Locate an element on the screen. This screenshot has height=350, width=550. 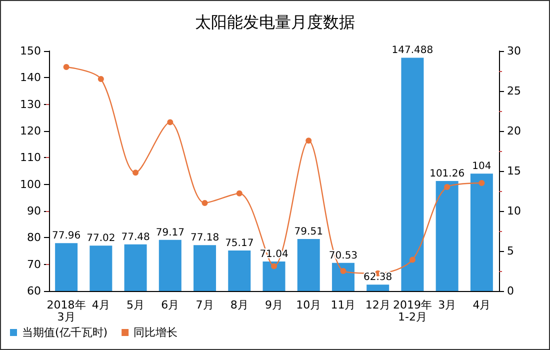
y2-tick-label: 10 is located at coordinates (514, 211).